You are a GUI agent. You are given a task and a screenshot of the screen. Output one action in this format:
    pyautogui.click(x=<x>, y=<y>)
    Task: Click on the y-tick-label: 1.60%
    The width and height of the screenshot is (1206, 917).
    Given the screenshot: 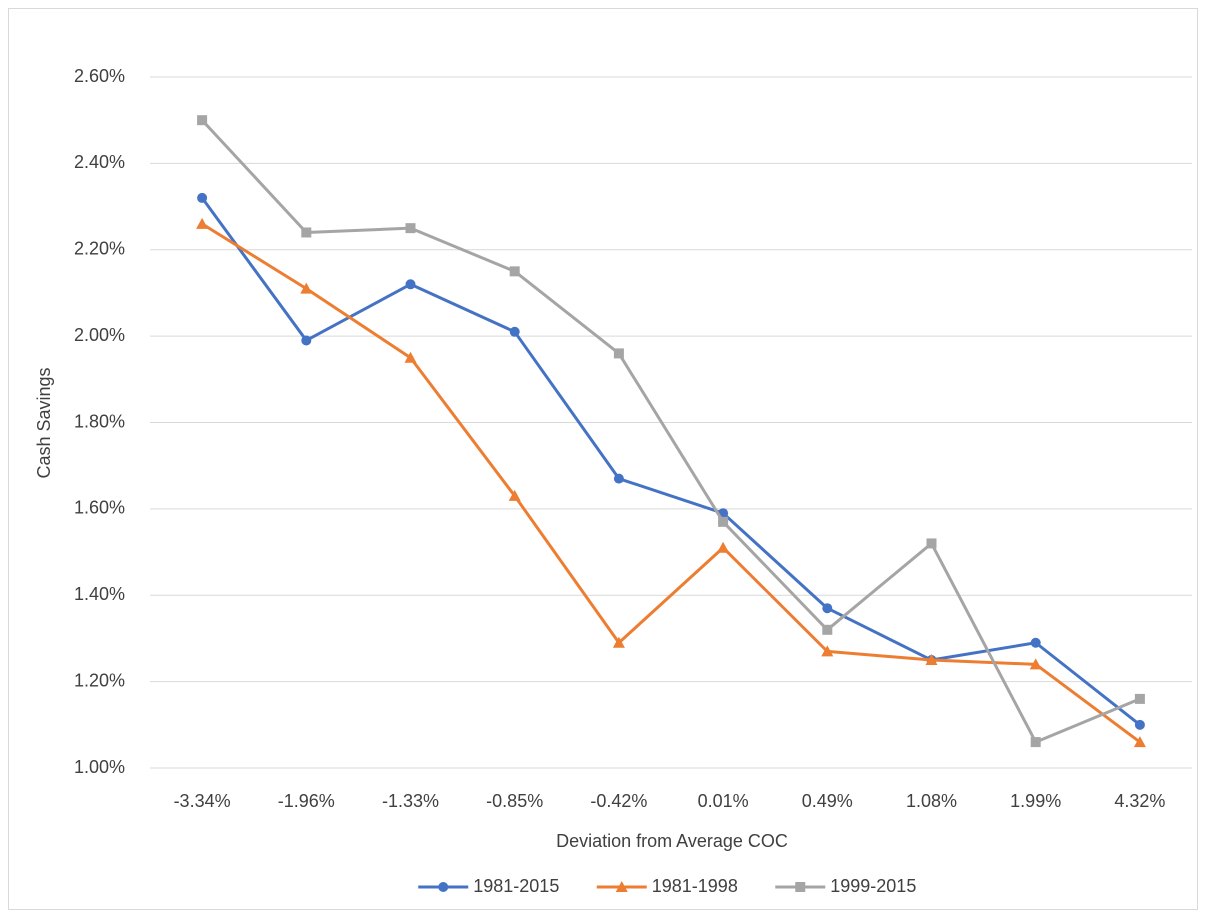 What is the action you would take?
    pyautogui.click(x=99, y=508)
    